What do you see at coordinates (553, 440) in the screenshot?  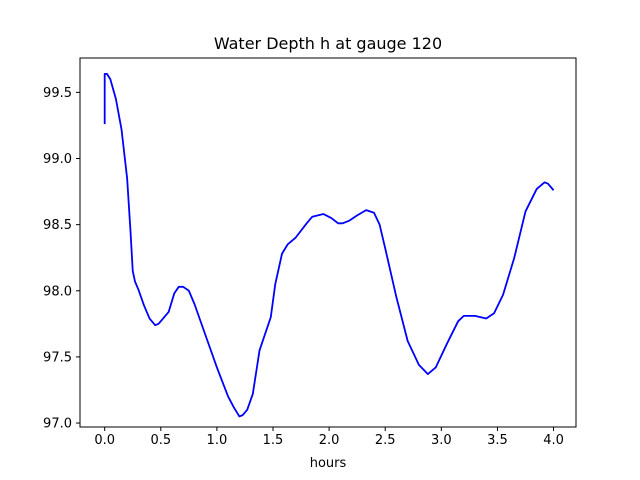 I see `x-tick-label: 4.0` at bounding box center [553, 440].